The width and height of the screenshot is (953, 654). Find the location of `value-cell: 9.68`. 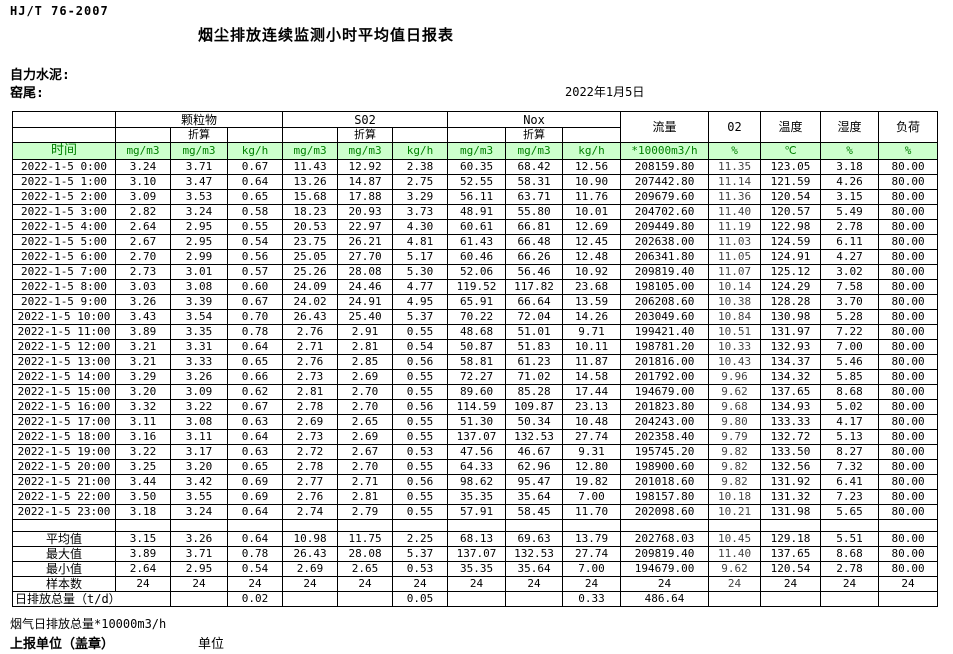

value-cell: 9.68 is located at coordinates (735, 407).